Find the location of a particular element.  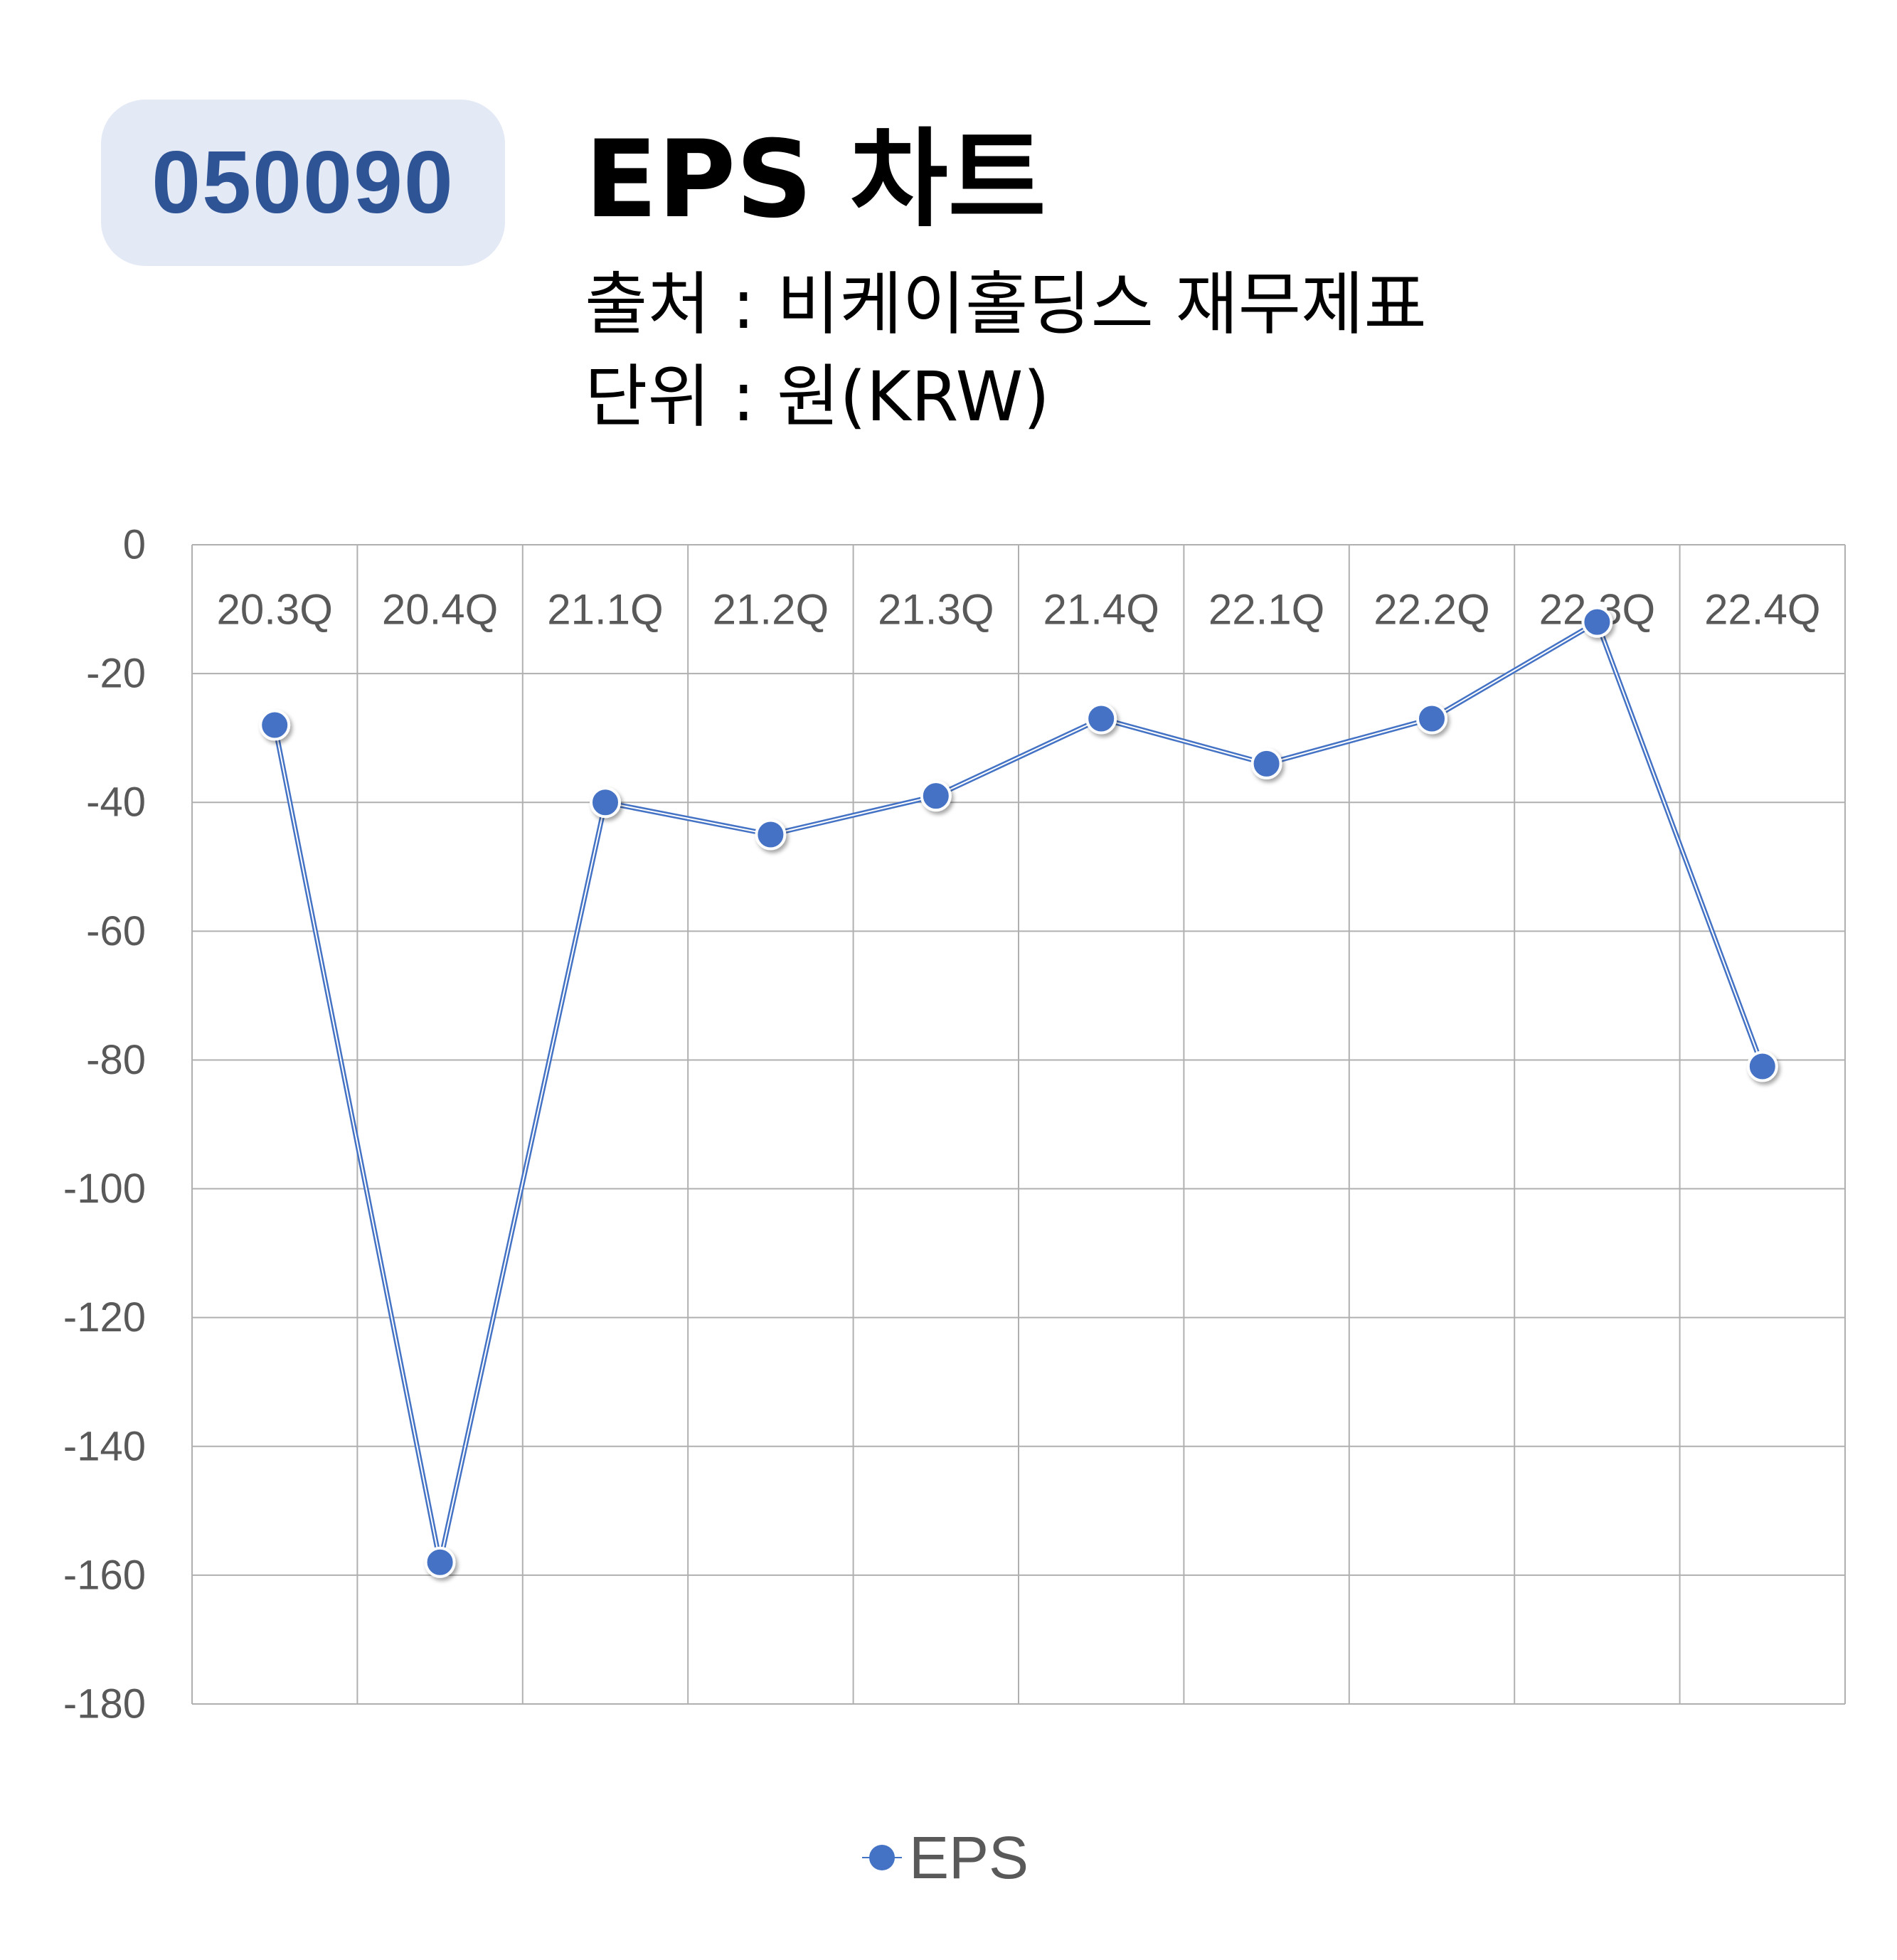

x-tick-label: 22.2Q is located at coordinates (1431, 610).